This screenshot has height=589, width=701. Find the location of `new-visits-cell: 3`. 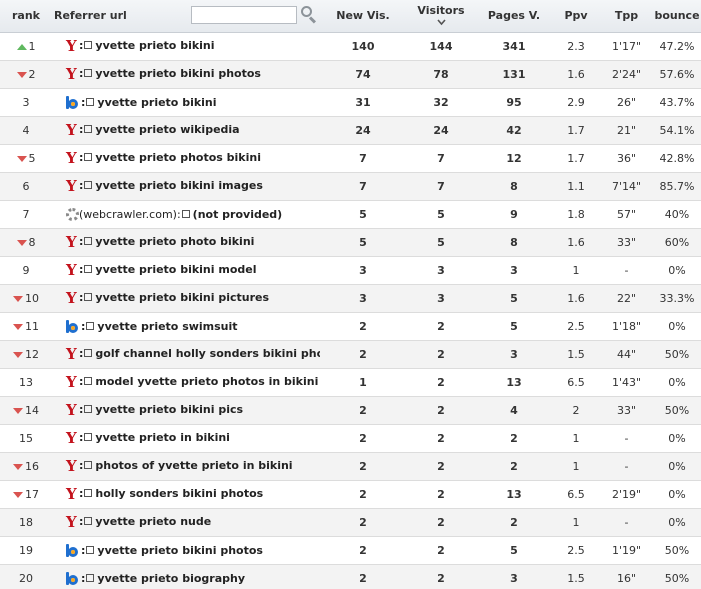

new-visits-cell: 3 is located at coordinates (363, 270).